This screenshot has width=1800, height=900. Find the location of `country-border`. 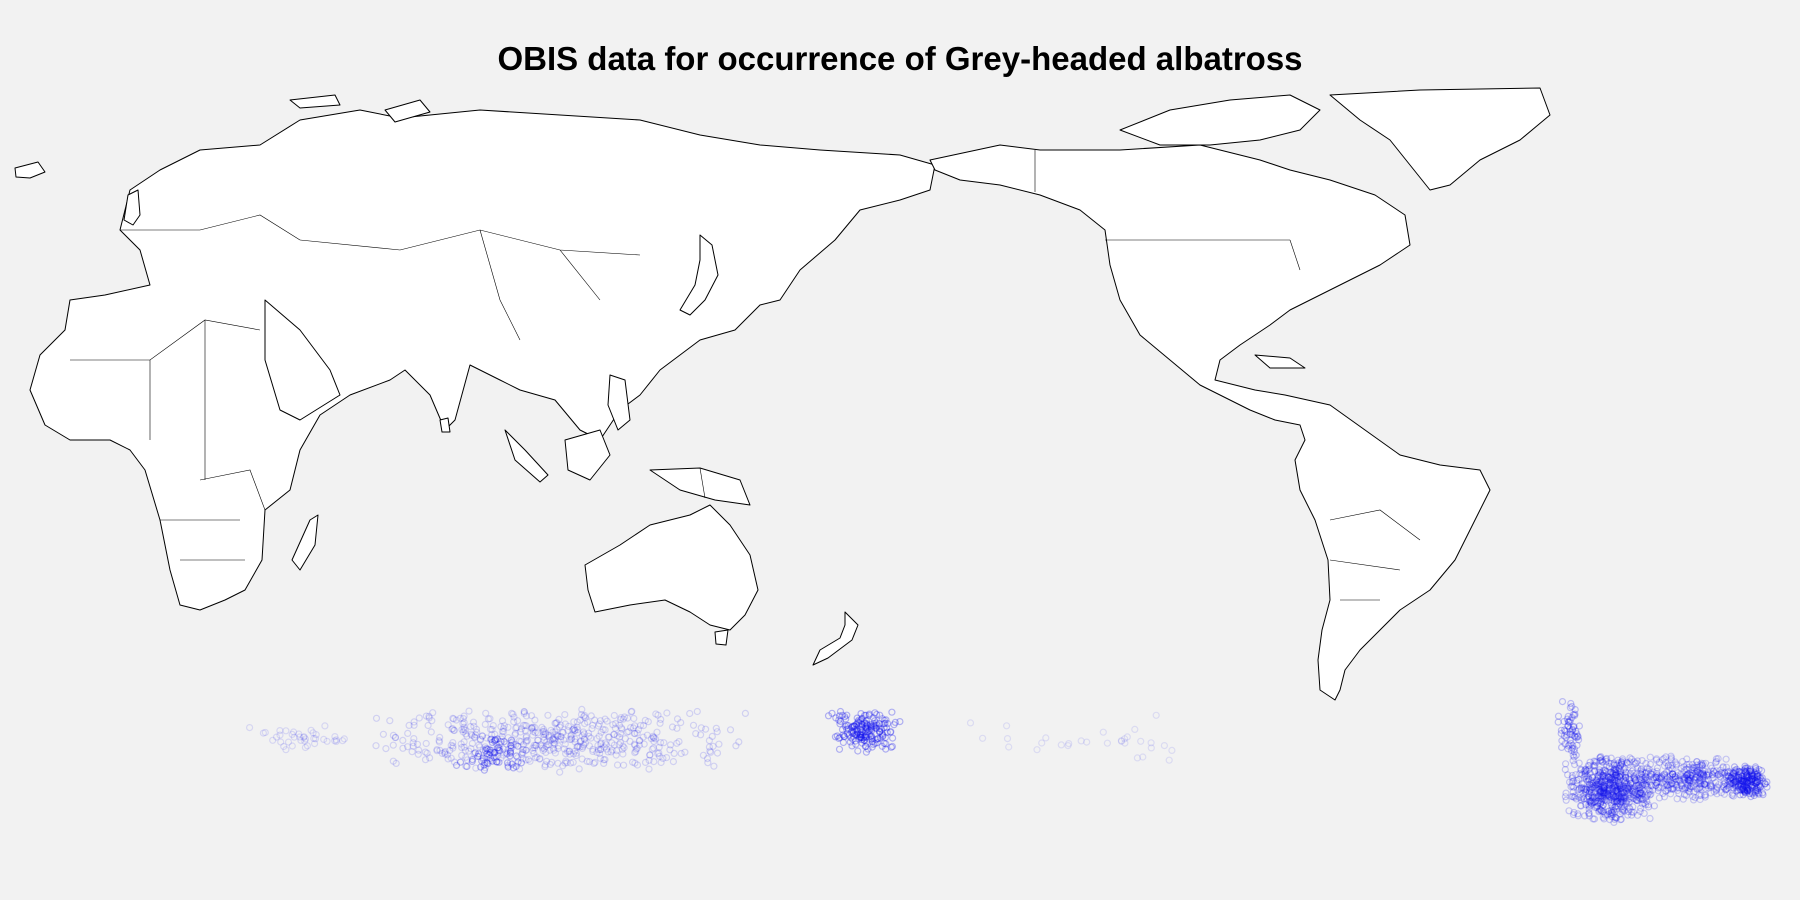

country-border is located at coordinates (210, 227).